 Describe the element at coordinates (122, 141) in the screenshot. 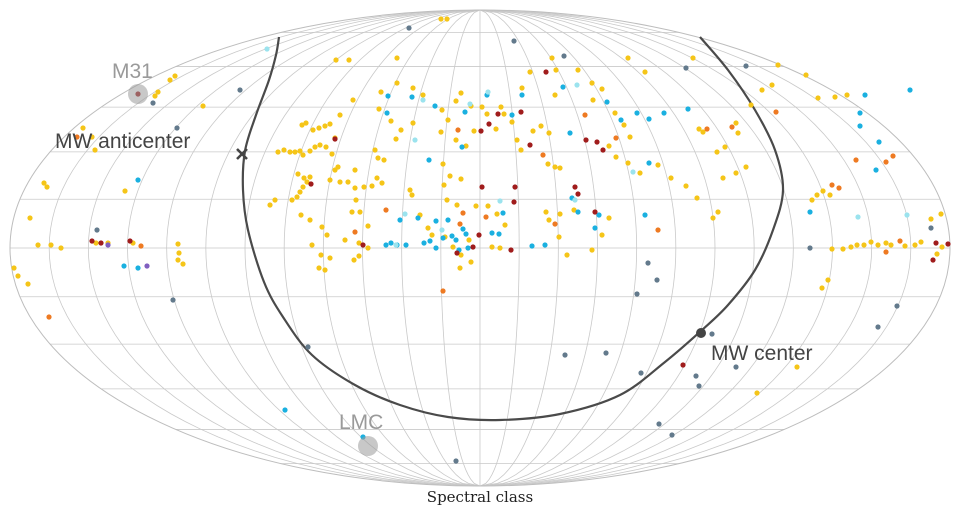

I see `mw-anticenter-label: MW anticenter` at that location.